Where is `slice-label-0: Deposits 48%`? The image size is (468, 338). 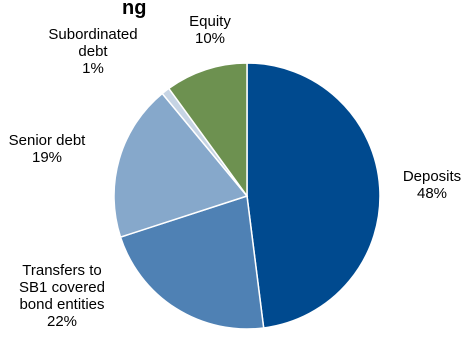
slice-label-0: Deposits 48% is located at coordinates (432, 185).